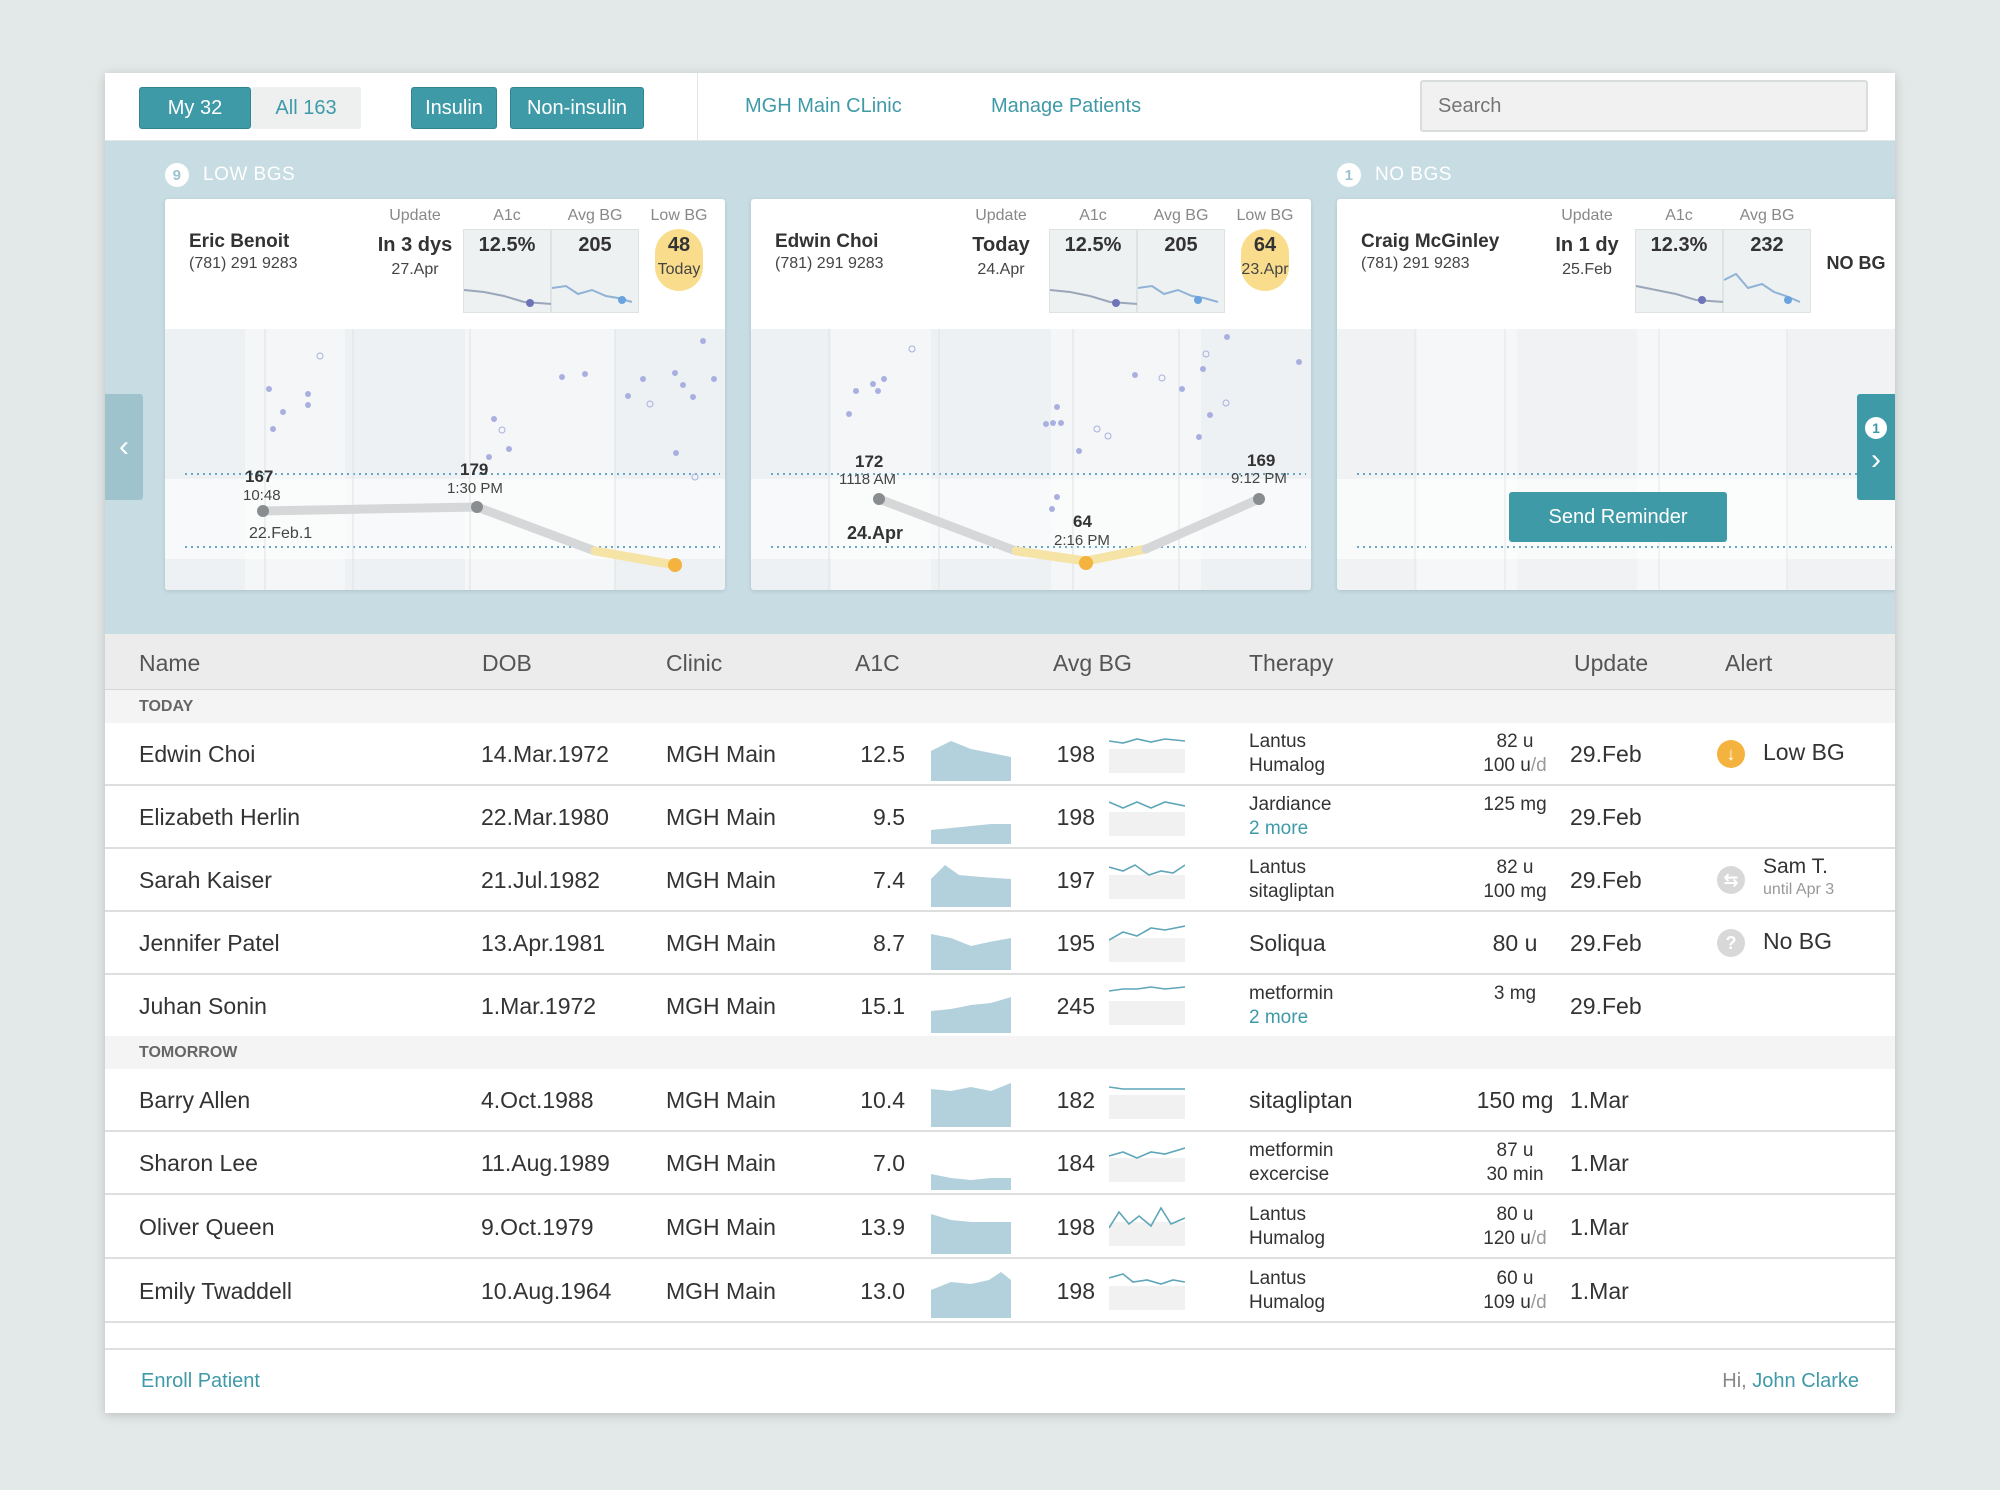 This screenshot has width=2000, height=1490. What do you see at coordinates (507, 663) in the screenshot?
I see `col-dob: DOB` at bounding box center [507, 663].